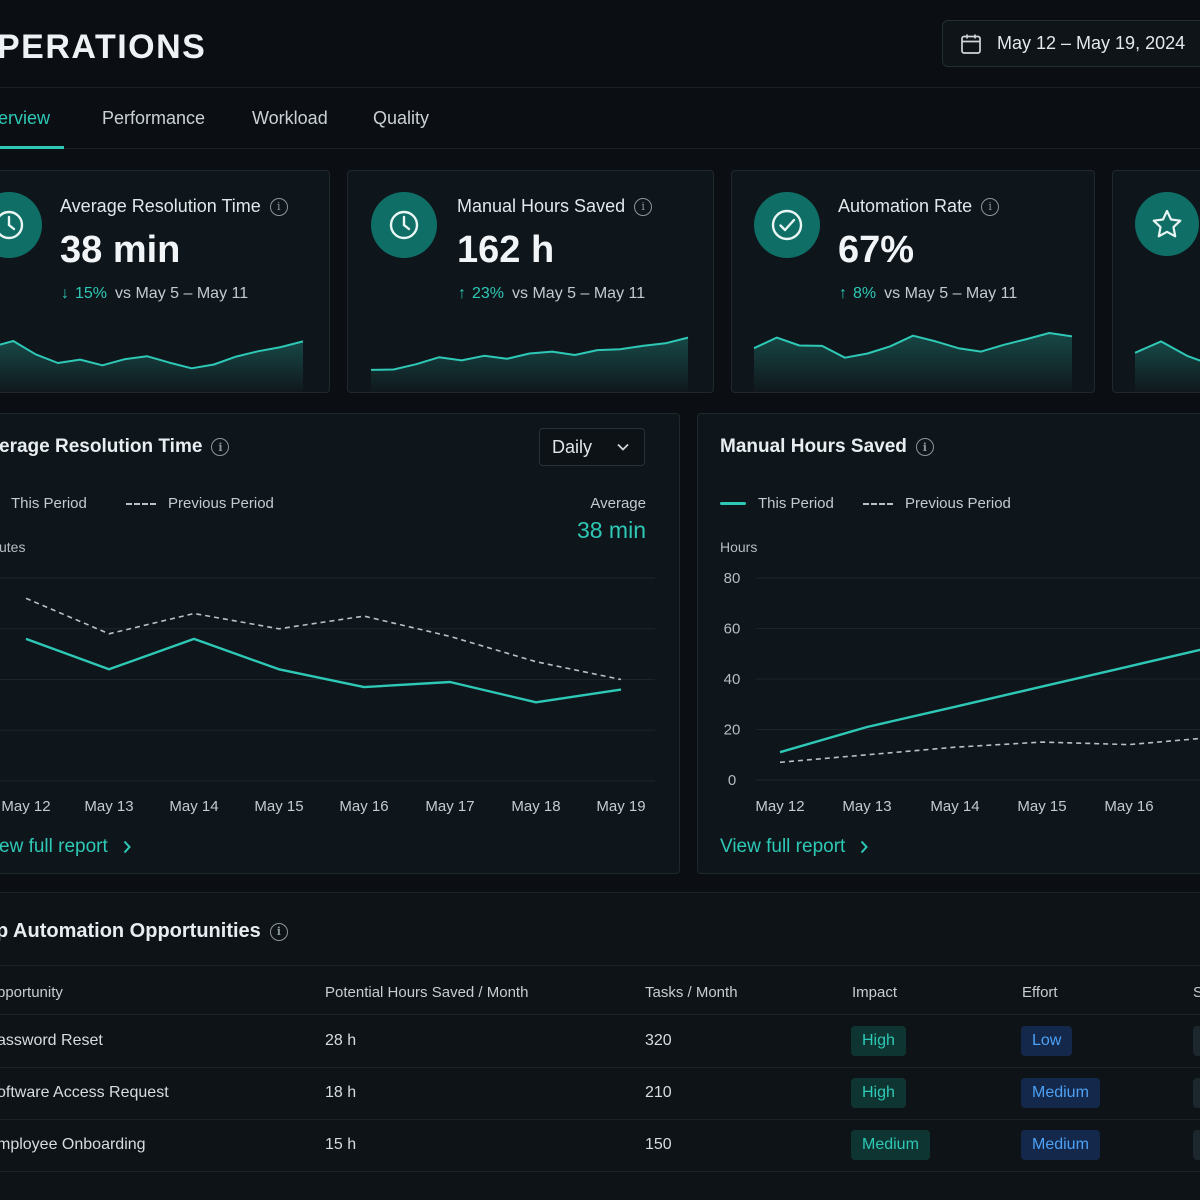 This screenshot has height=1200, width=1200. What do you see at coordinates (1071, 43) in the screenshot?
I see `date-range-picker: May 12 – May 19, 2024` at bounding box center [1071, 43].